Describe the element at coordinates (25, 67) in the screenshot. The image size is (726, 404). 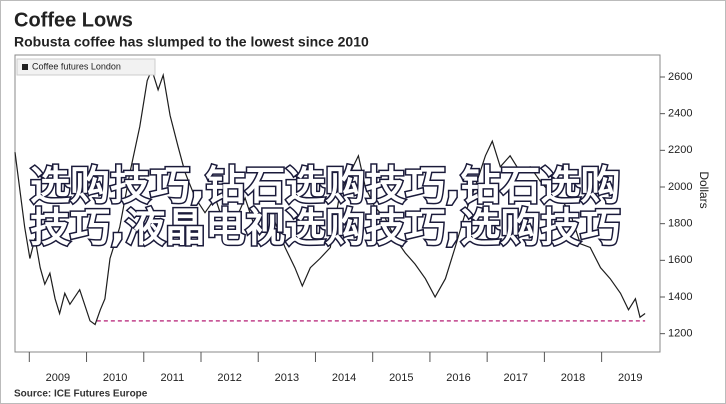
I see `legend-swatch` at that location.